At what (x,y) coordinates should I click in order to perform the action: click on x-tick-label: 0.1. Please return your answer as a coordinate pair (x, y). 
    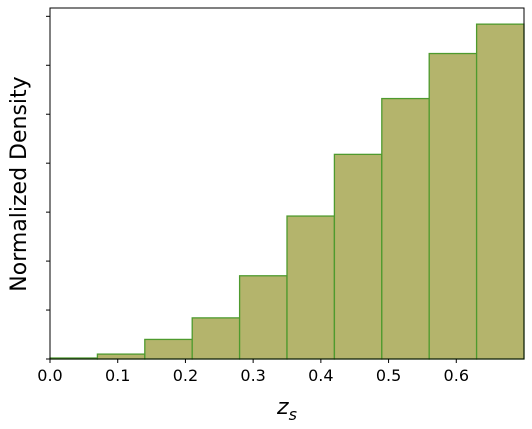
    Looking at the image, I should click on (117, 375).